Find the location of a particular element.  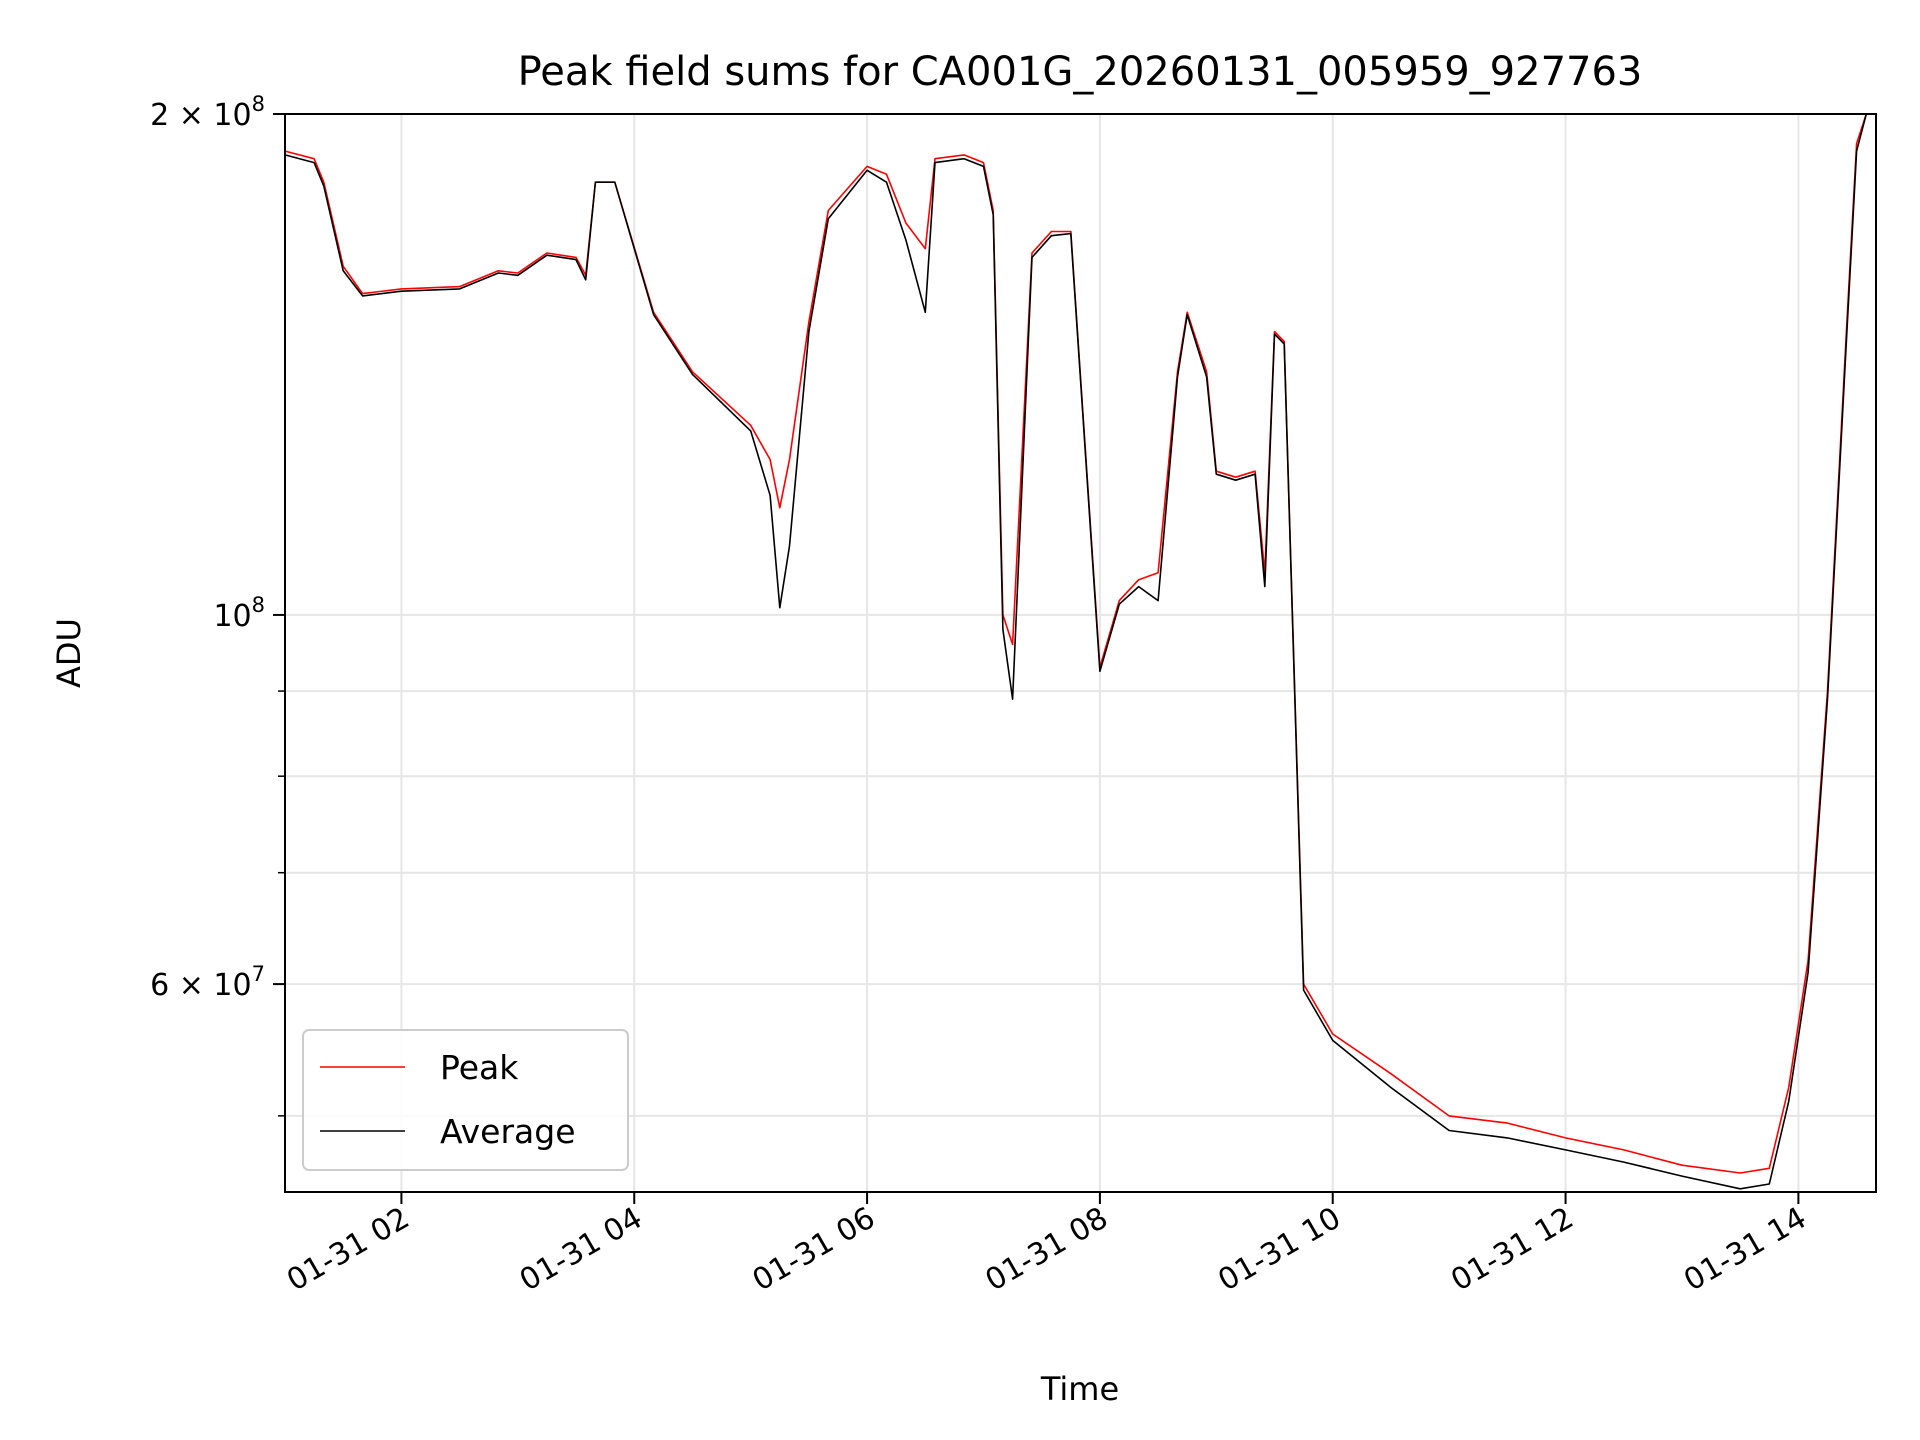

legend: Peak Average is located at coordinates (465, 1100).